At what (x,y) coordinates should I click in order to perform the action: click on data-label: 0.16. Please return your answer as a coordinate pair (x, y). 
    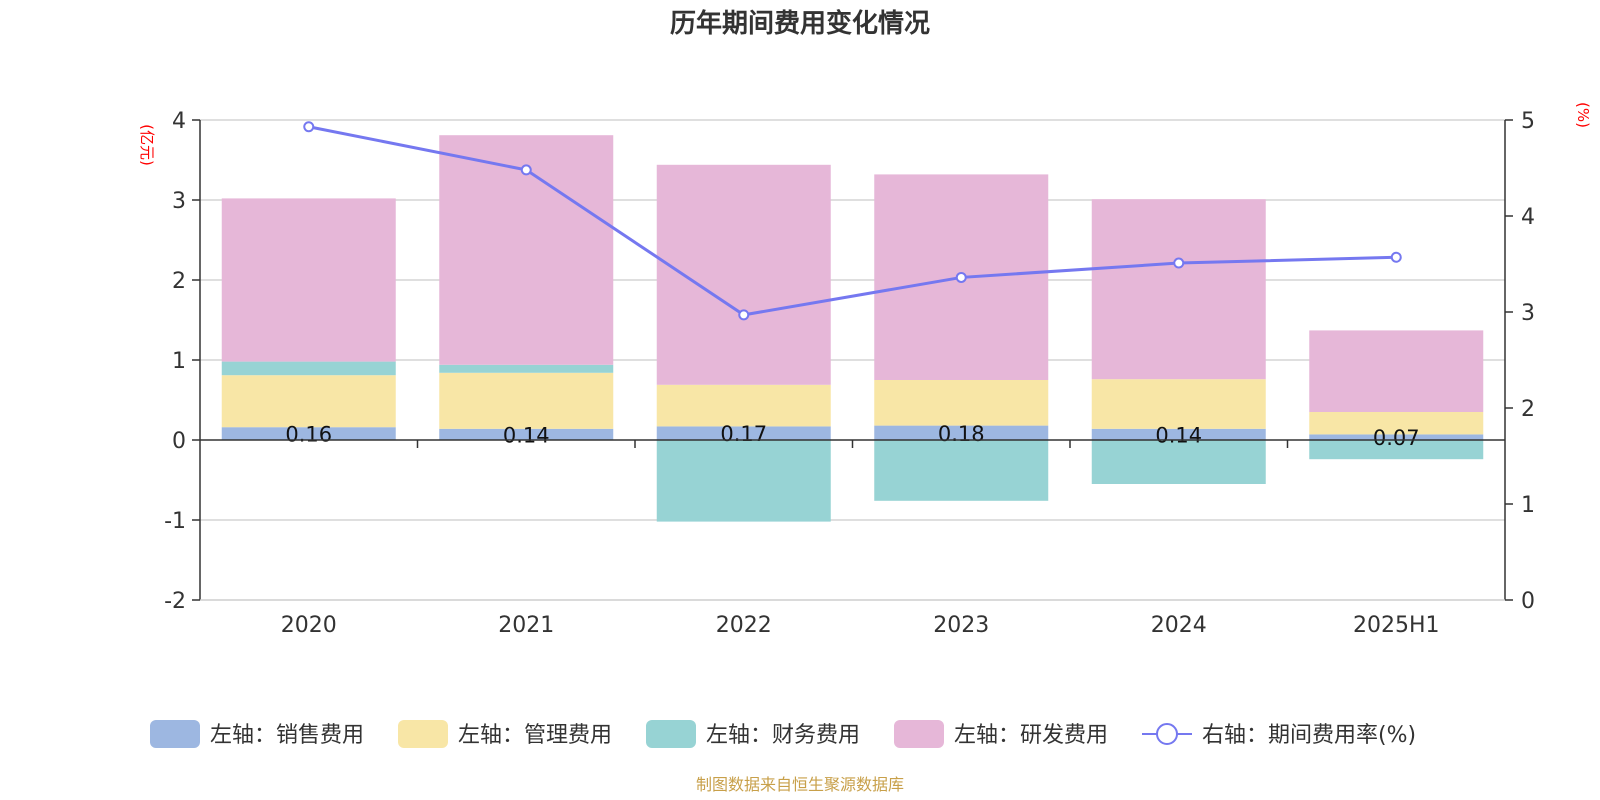
    Looking at the image, I should click on (308, 435).